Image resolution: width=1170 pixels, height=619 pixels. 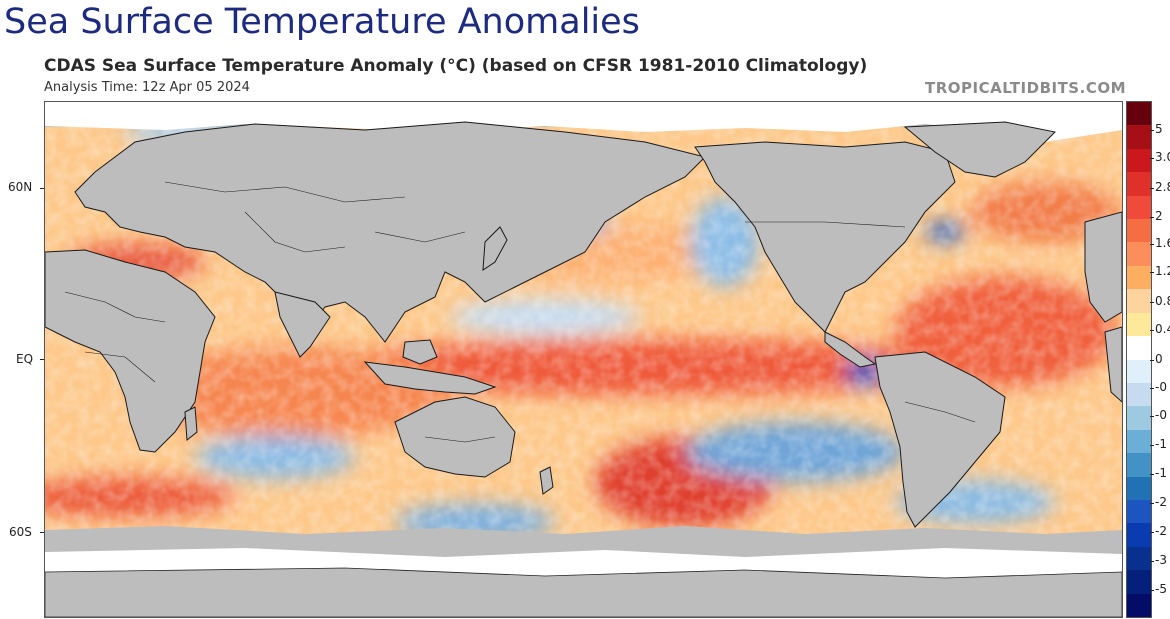 I want to click on colorbar-tick-label: 1.6, so click(x=1162, y=243).